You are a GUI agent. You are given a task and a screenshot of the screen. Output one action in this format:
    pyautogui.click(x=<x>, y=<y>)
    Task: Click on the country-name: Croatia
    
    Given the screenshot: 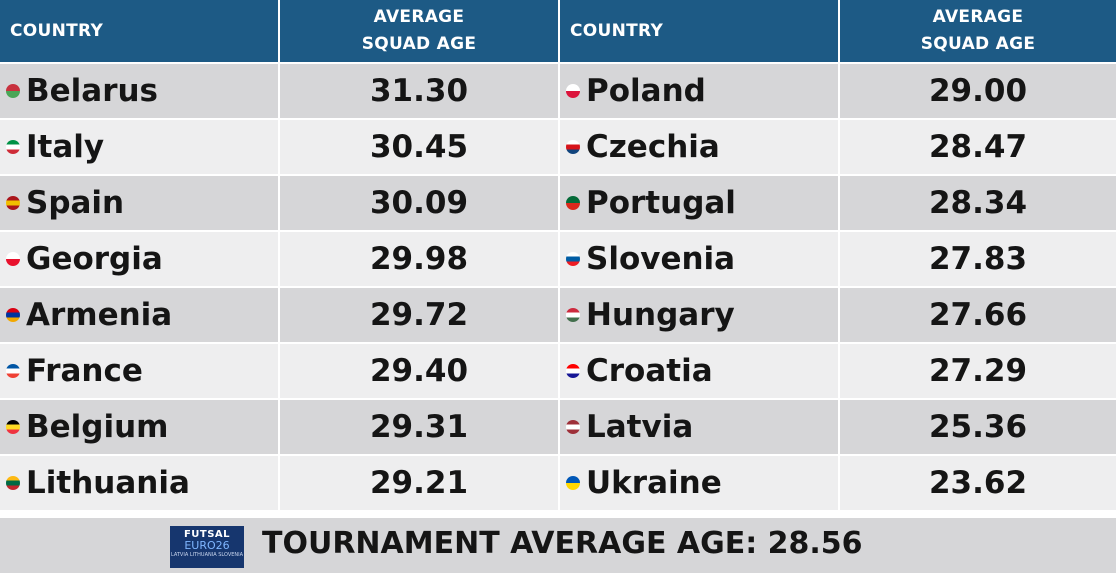 What is the action you would take?
    pyautogui.click(x=649, y=371)
    